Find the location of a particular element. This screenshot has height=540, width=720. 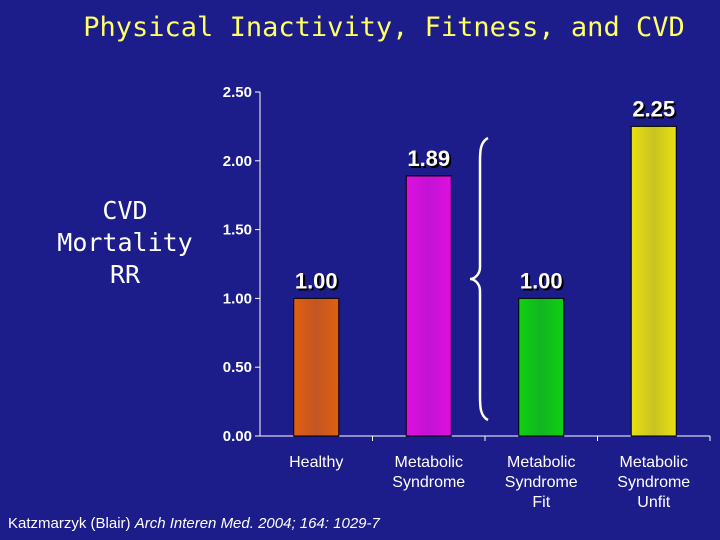

slide-title: Physical Inactivity, Fitness, and CVD is located at coordinates (384, 27).